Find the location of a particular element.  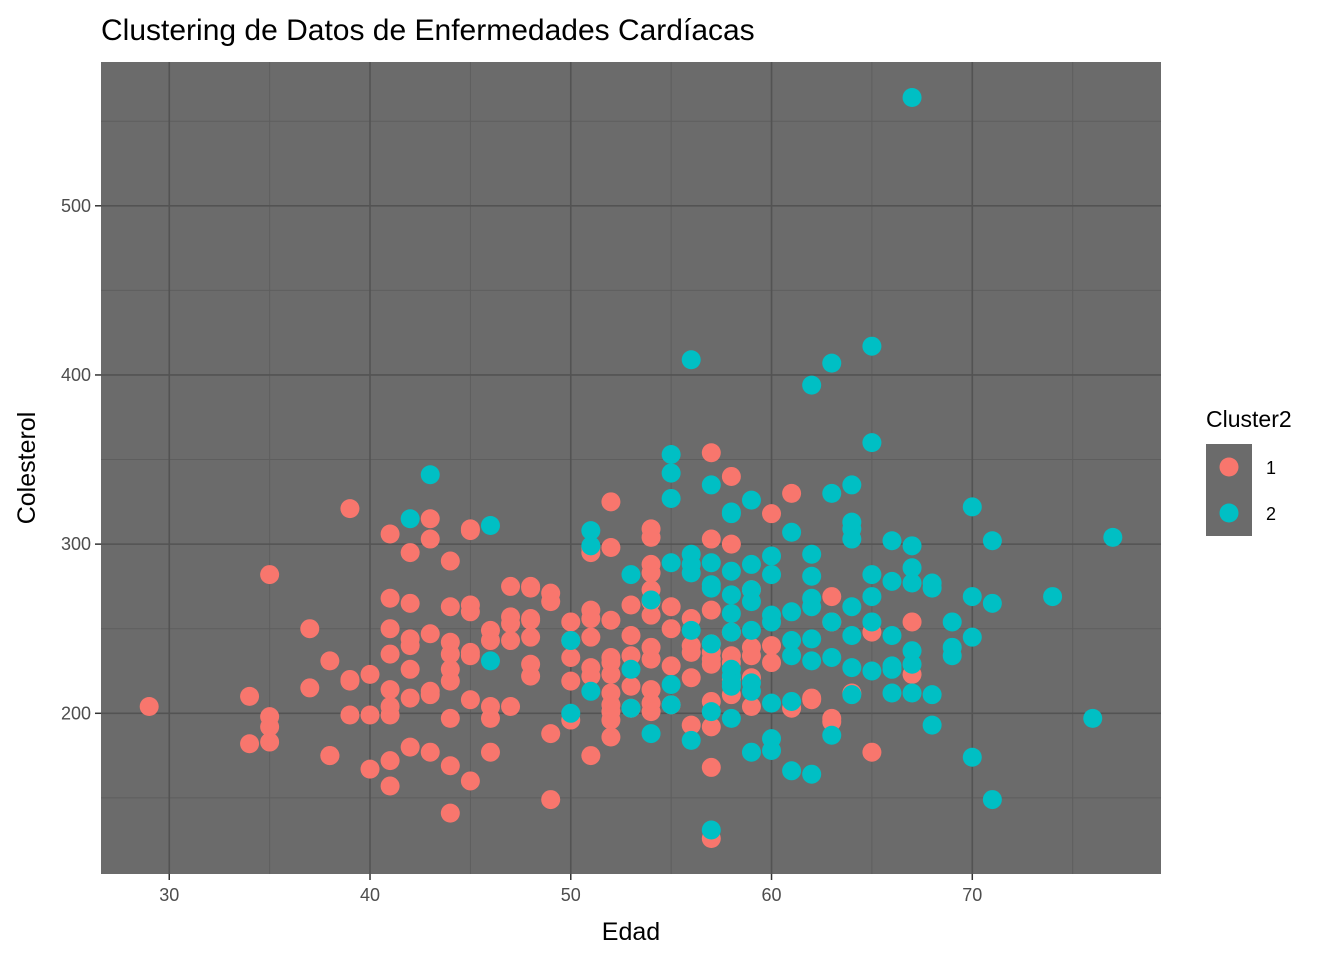

legend: Cluster2 1 2 is located at coordinates (1249, 471).